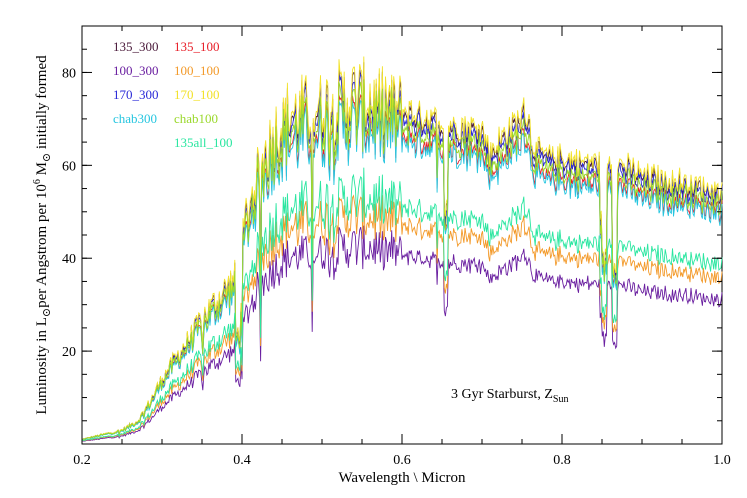  What do you see at coordinates (197, 70) in the screenshot?
I see `legend-entry: 100_100` at bounding box center [197, 70].